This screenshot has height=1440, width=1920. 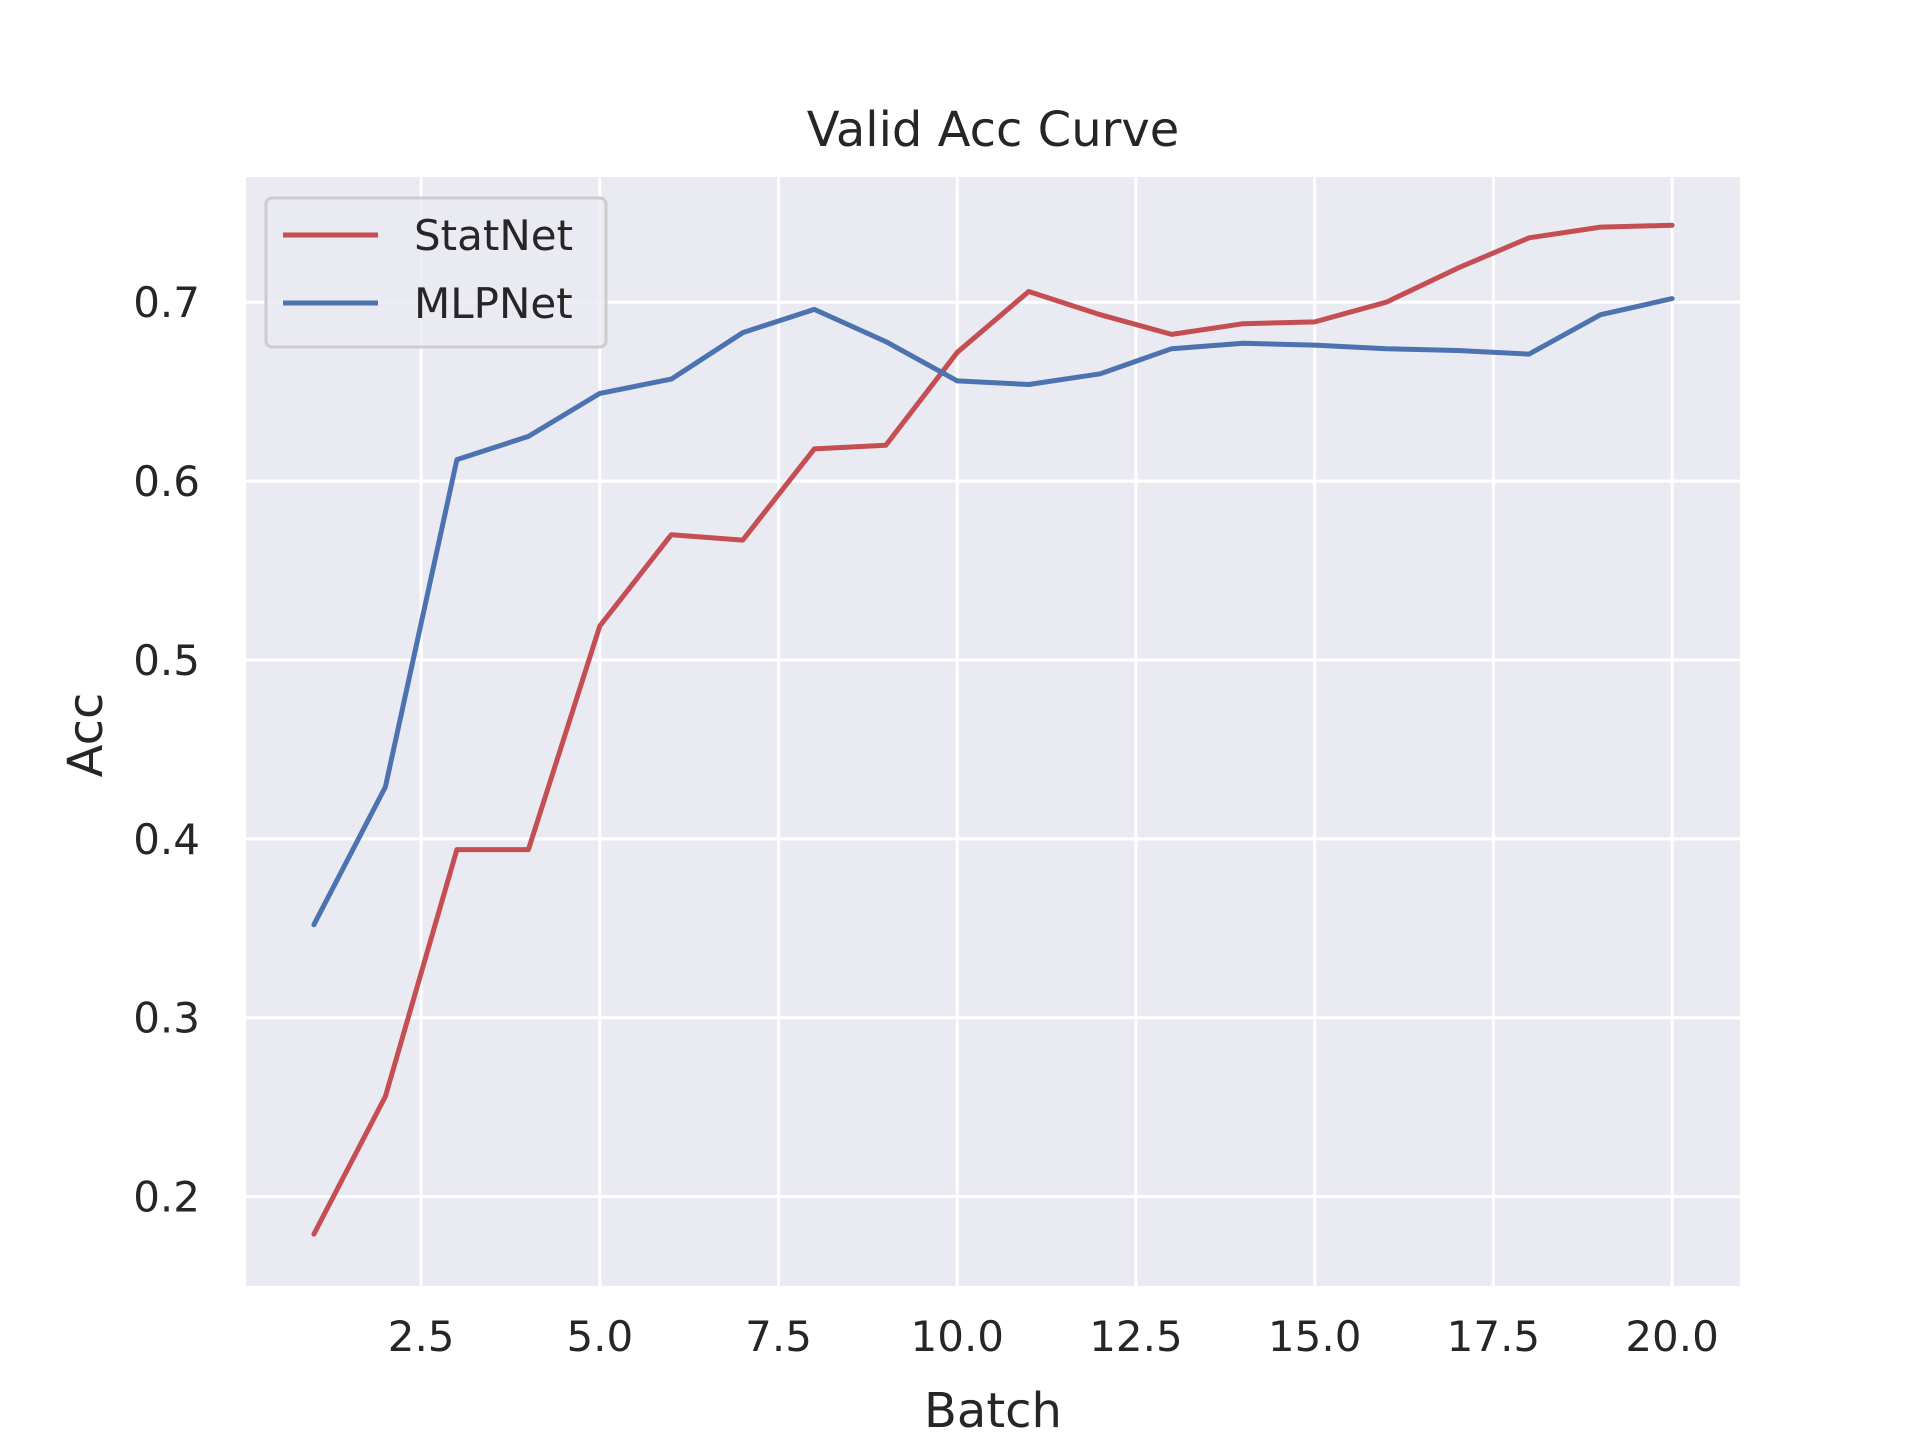 I want to click on y-tick-label: 0.6, so click(x=166, y=481).